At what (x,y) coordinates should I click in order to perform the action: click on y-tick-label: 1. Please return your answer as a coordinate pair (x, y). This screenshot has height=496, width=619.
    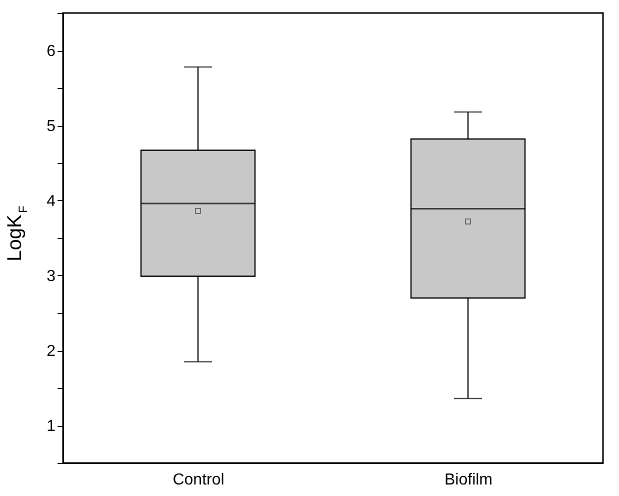
    Looking at the image, I should click on (51, 426).